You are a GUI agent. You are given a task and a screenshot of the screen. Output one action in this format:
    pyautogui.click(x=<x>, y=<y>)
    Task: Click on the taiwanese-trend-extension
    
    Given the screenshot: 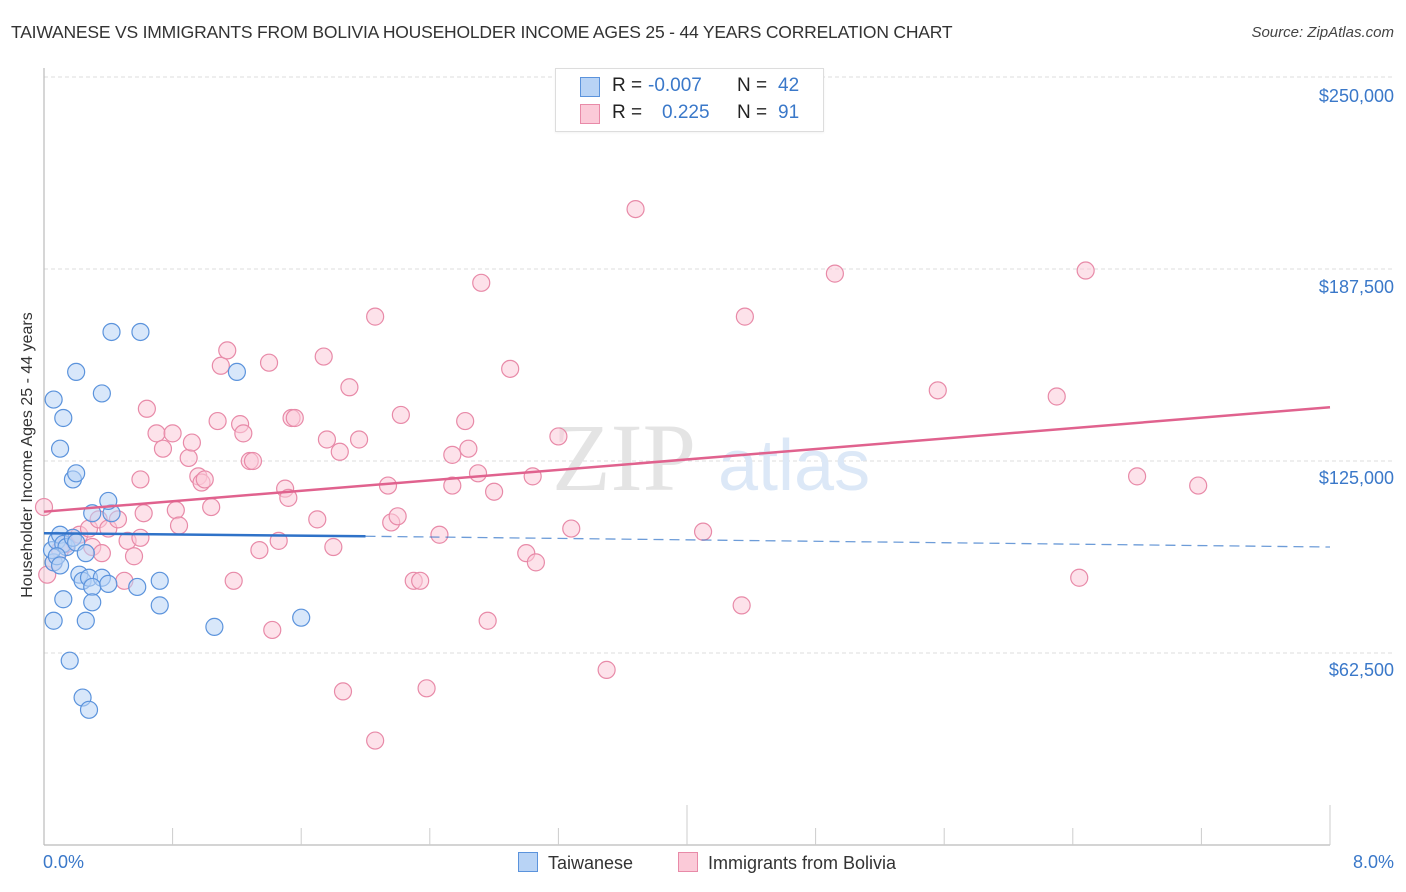 What is the action you would take?
    pyautogui.click(x=848, y=541)
    